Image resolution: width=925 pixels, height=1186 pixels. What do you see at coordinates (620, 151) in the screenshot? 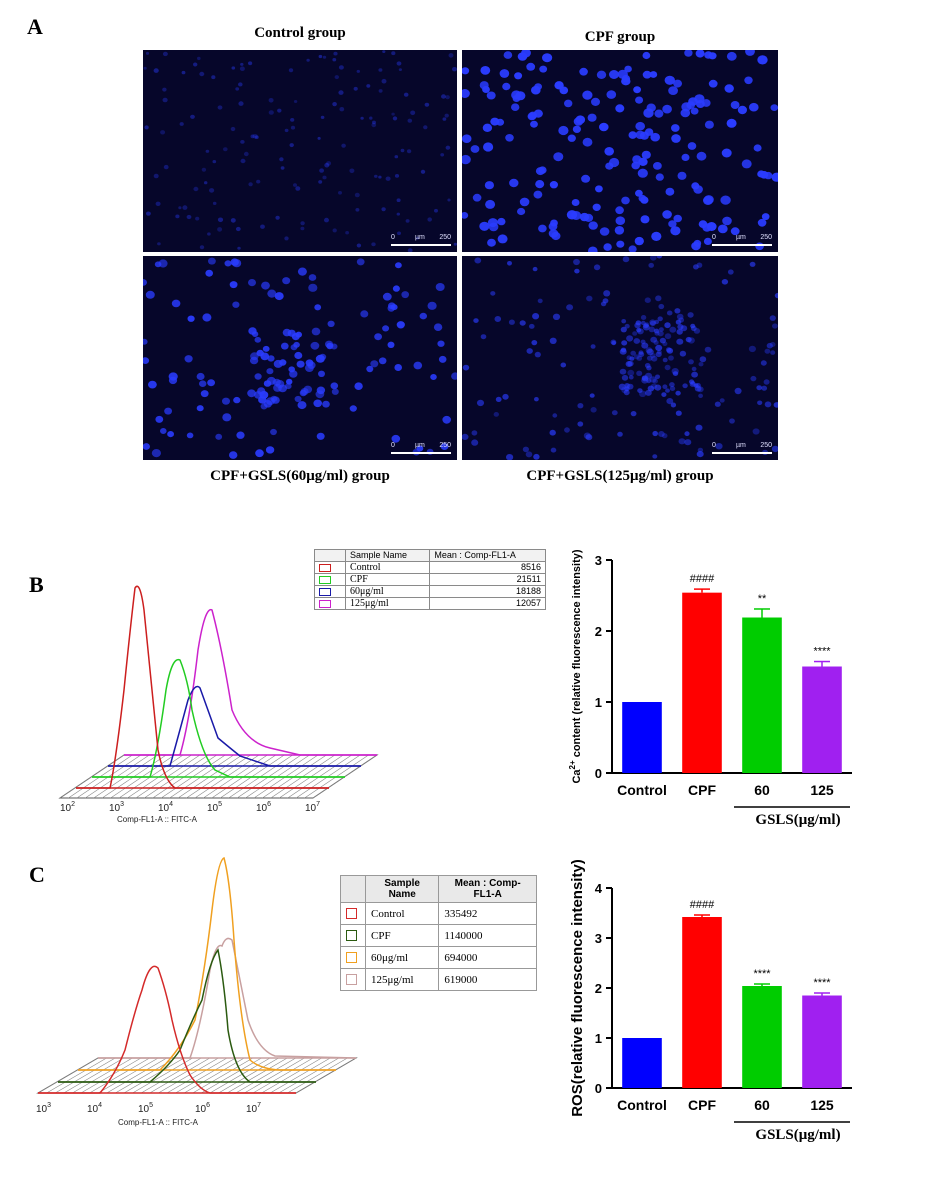
I see `micrograph-cpf: 0 µm 250` at bounding box center [620, 151].